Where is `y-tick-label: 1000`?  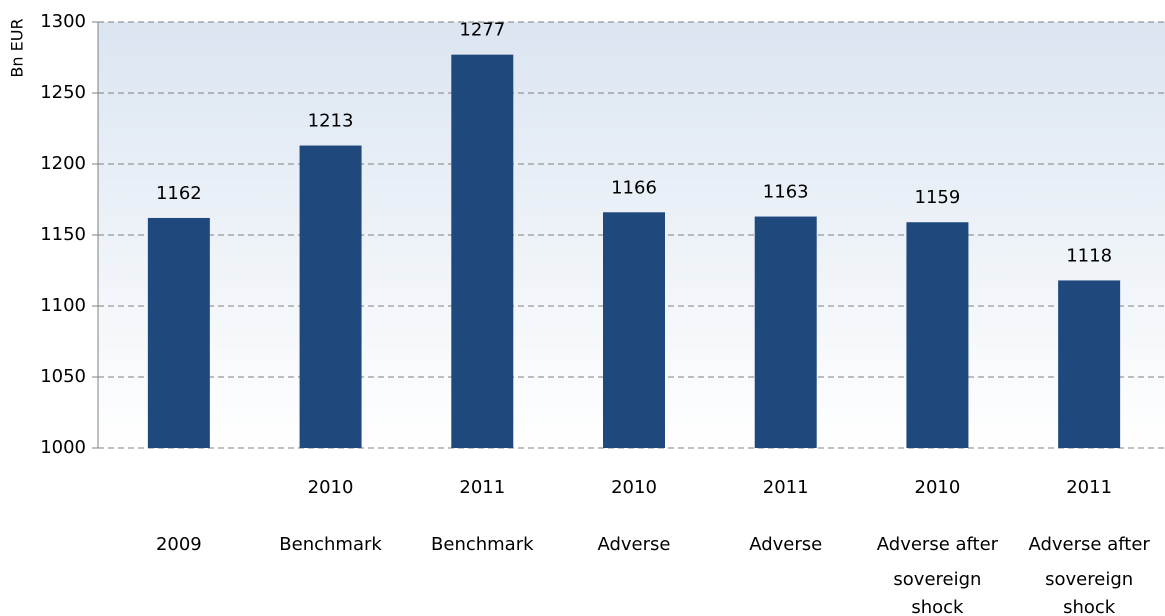 y-tick-label: 1000 is located at coordinates (63, 447).